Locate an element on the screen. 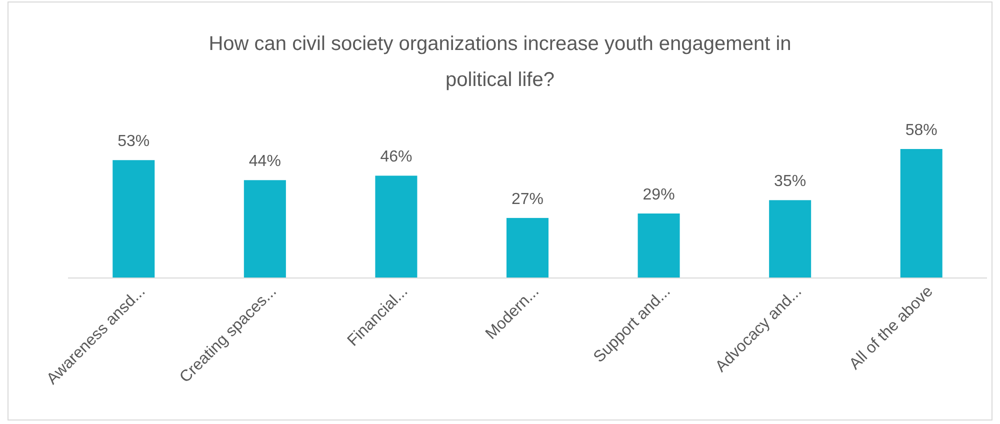 The width and height of the screenshot is (1000, 424). data-label: 58% is located at coordinates (921, 130).